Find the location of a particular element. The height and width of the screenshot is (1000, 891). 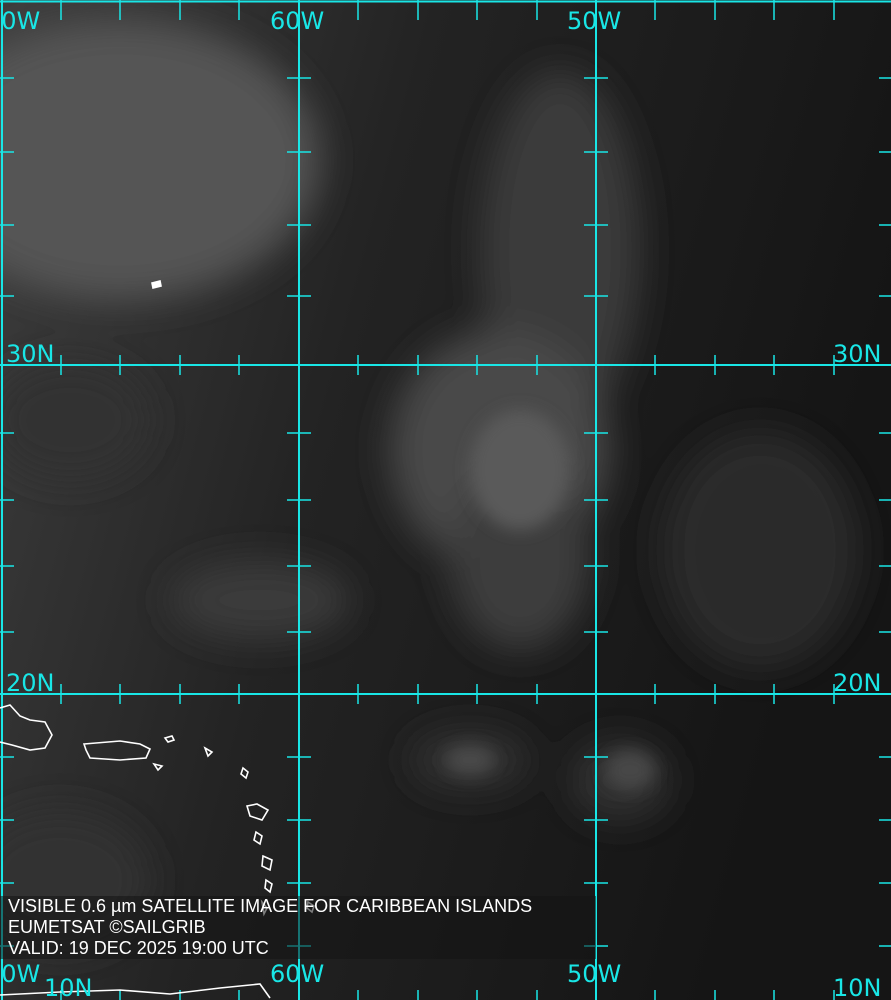

lat-label-left-30n: 30N is located at coordinates (30, 354).